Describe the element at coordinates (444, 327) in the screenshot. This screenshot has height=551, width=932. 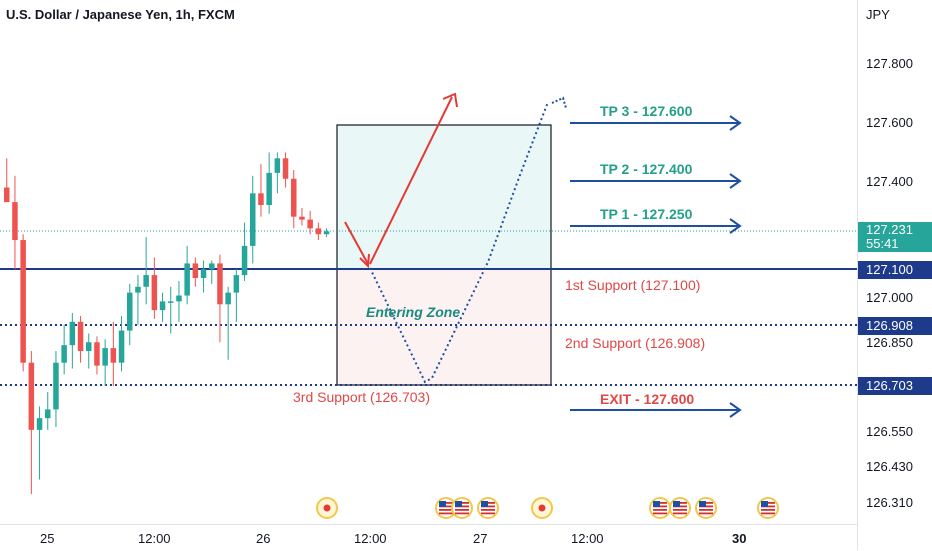
I see `risk-zone` at that location.